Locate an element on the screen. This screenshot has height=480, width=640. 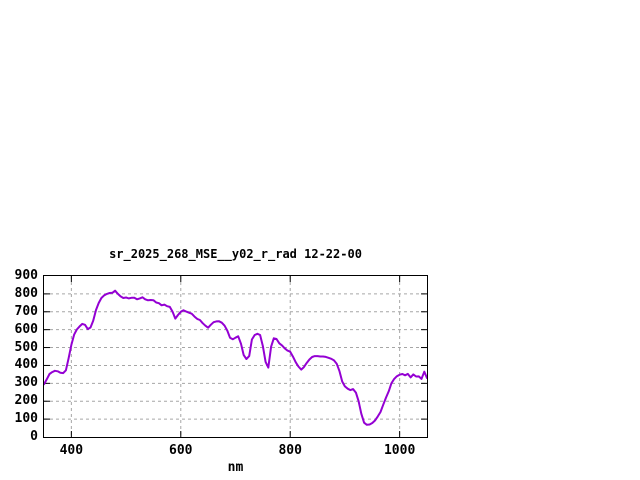
y-tick-label: 700 is located at coordinates (26, 311).